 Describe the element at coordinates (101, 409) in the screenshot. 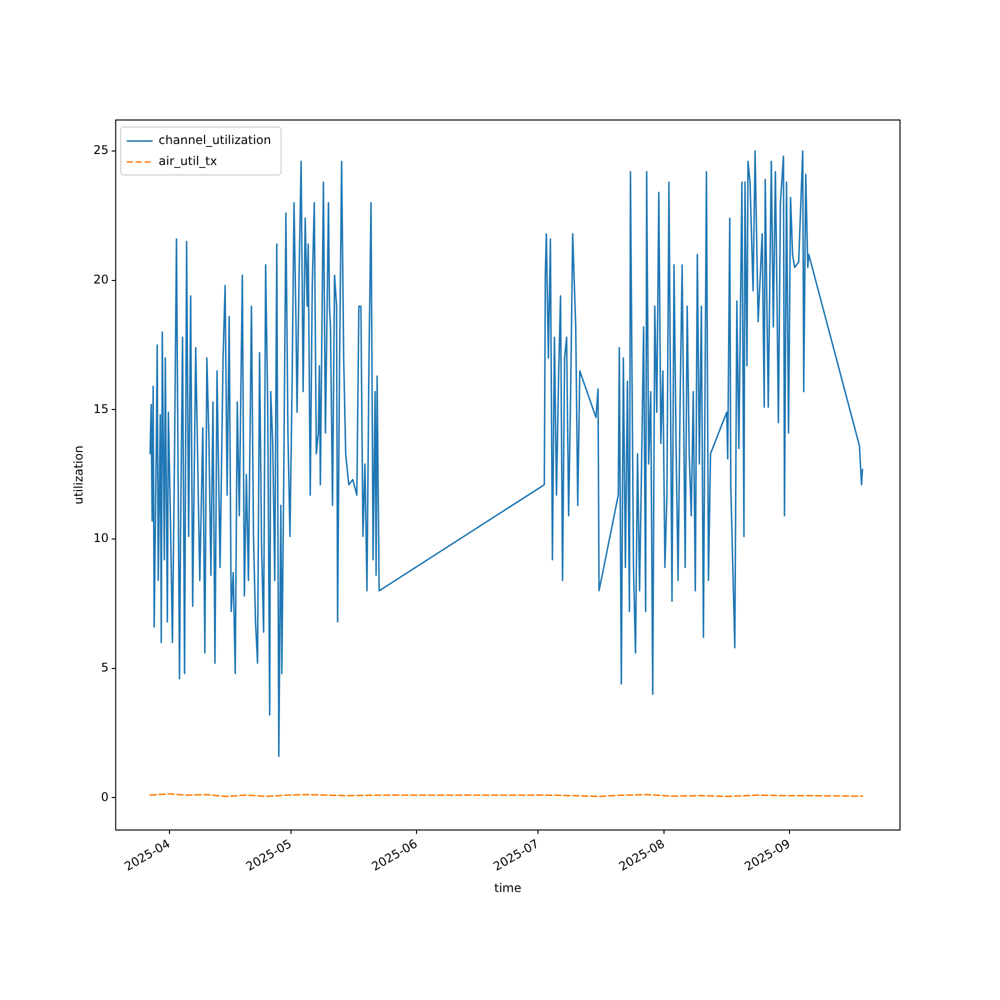

I see `y-tick-label: 15` at that location.